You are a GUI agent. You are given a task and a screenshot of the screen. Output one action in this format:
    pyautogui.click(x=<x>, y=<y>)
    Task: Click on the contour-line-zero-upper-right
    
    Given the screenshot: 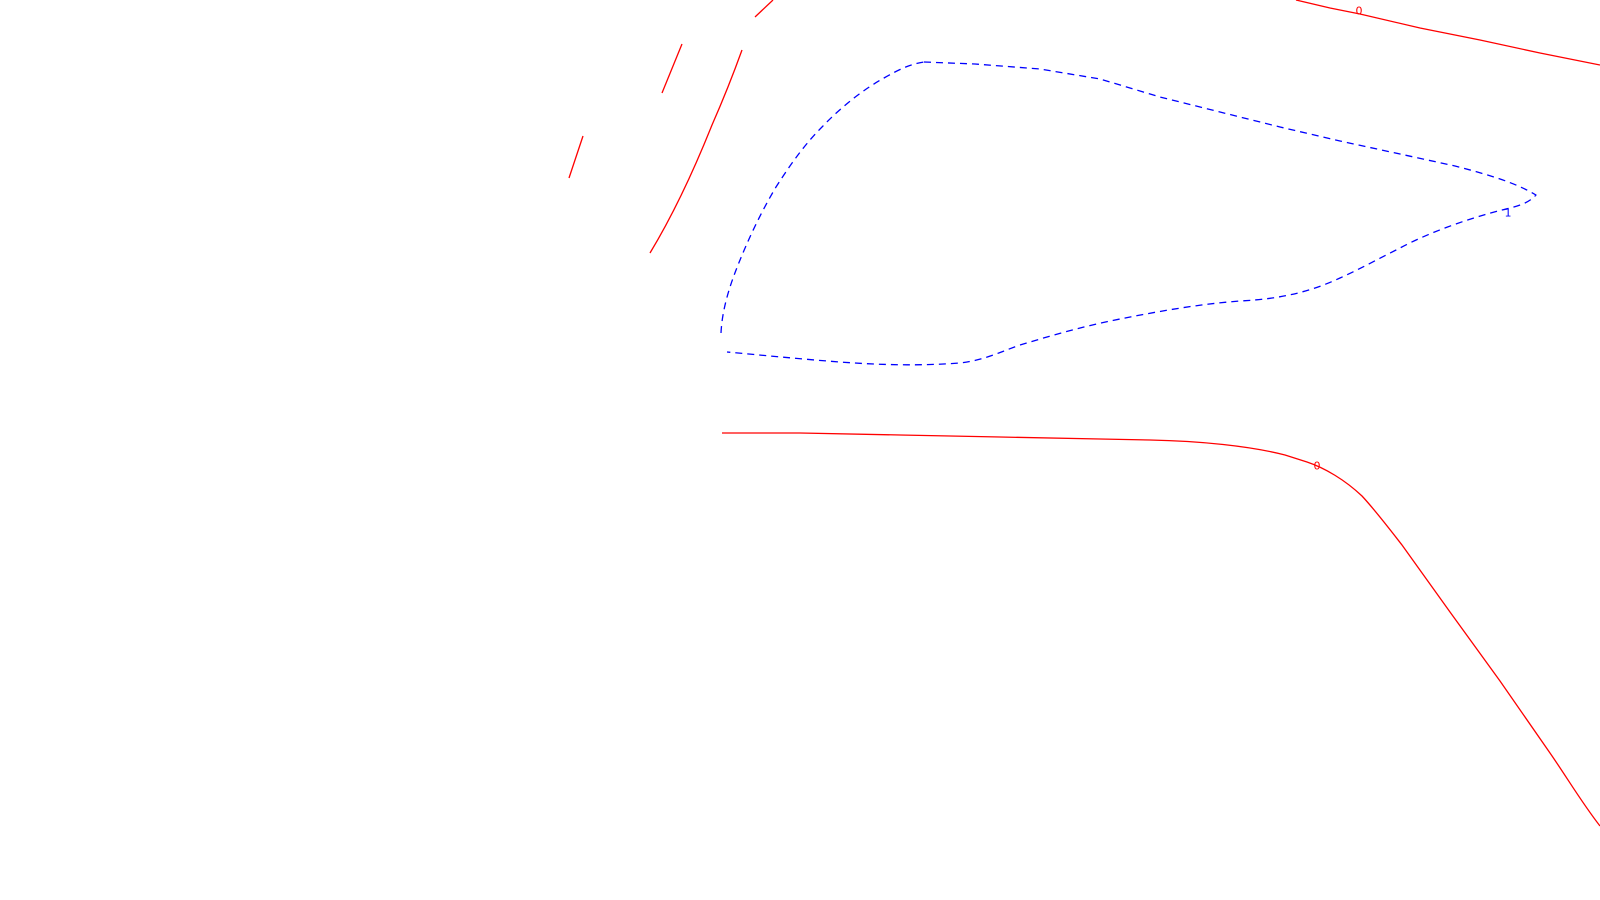 What is the action you would take?
    pyautogui.click(x=1447, y=33)
    